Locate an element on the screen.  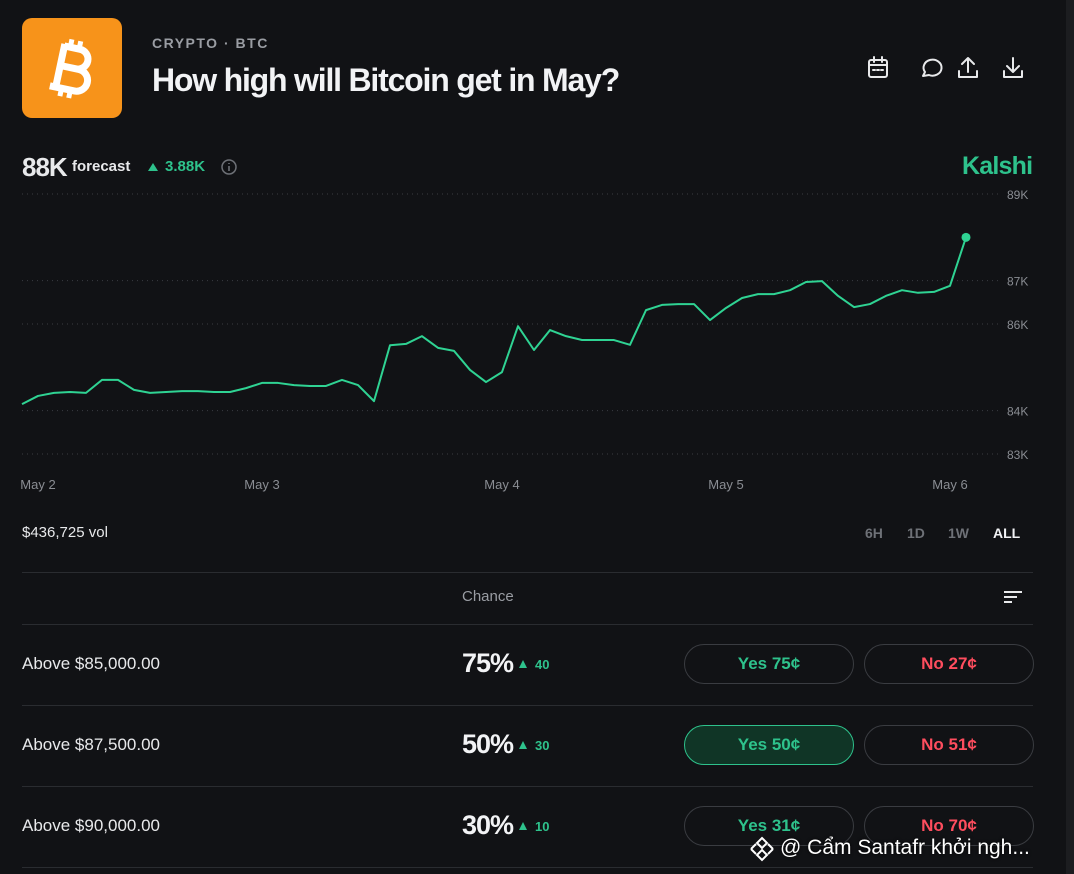
y-tick-label: 83K is located at coordinates (1017, 455).